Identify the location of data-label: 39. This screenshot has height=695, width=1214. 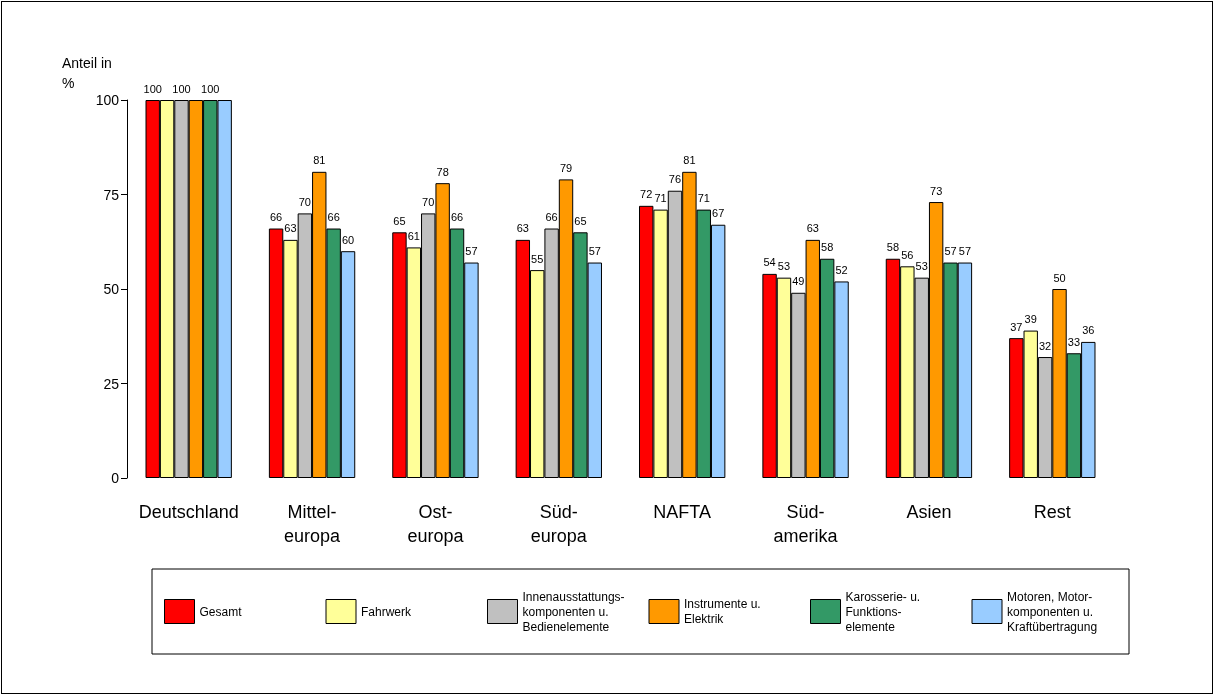
(1030, 319).